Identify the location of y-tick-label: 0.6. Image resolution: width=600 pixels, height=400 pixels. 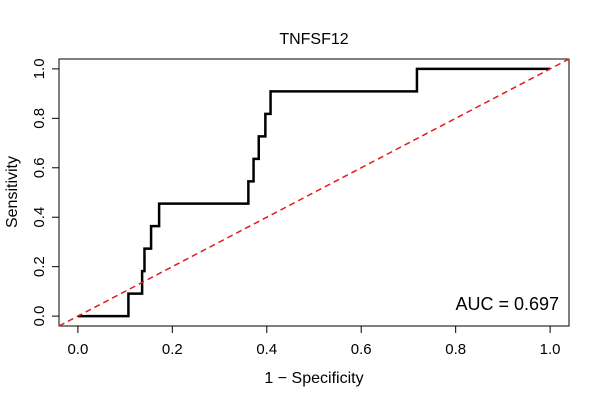
(39, 167).